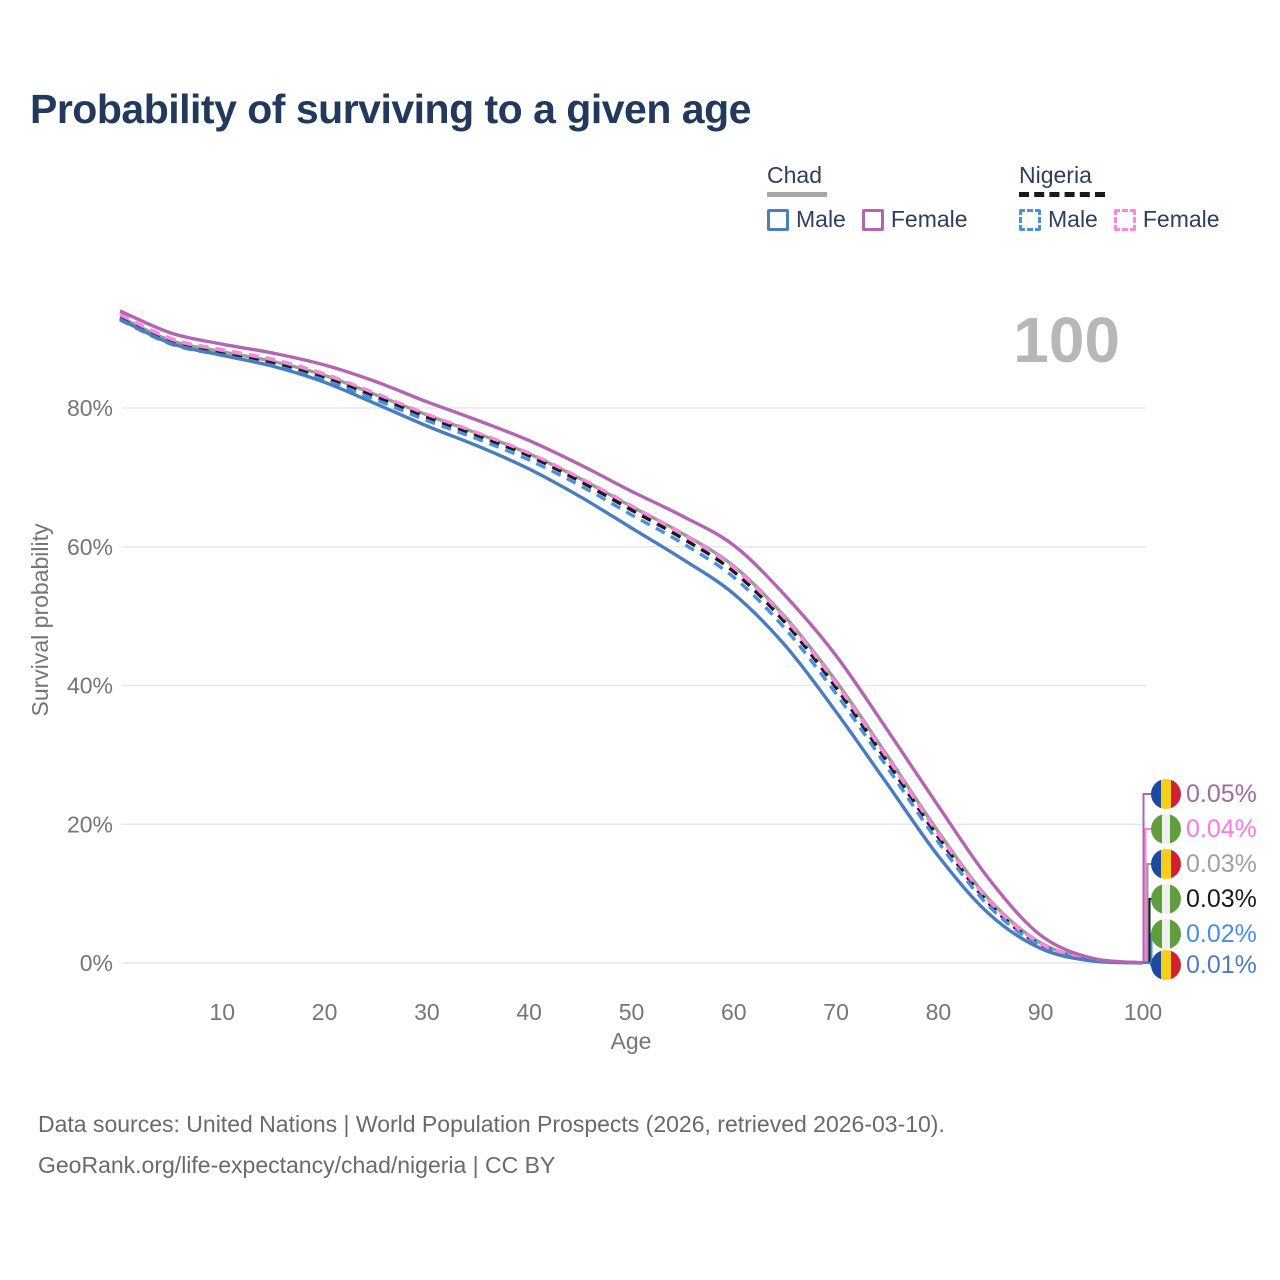 This screenshot has height=1280, width=1280. I want to click on legend-item-chad-male: Male, so click(806, 219).